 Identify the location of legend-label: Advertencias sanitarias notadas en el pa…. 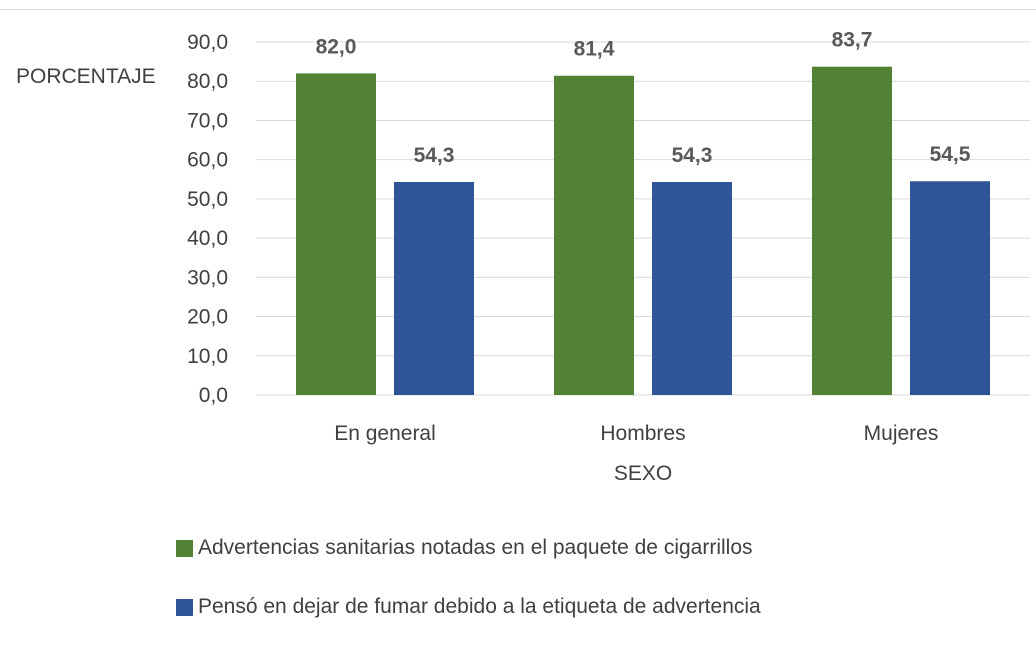
(475, 547).